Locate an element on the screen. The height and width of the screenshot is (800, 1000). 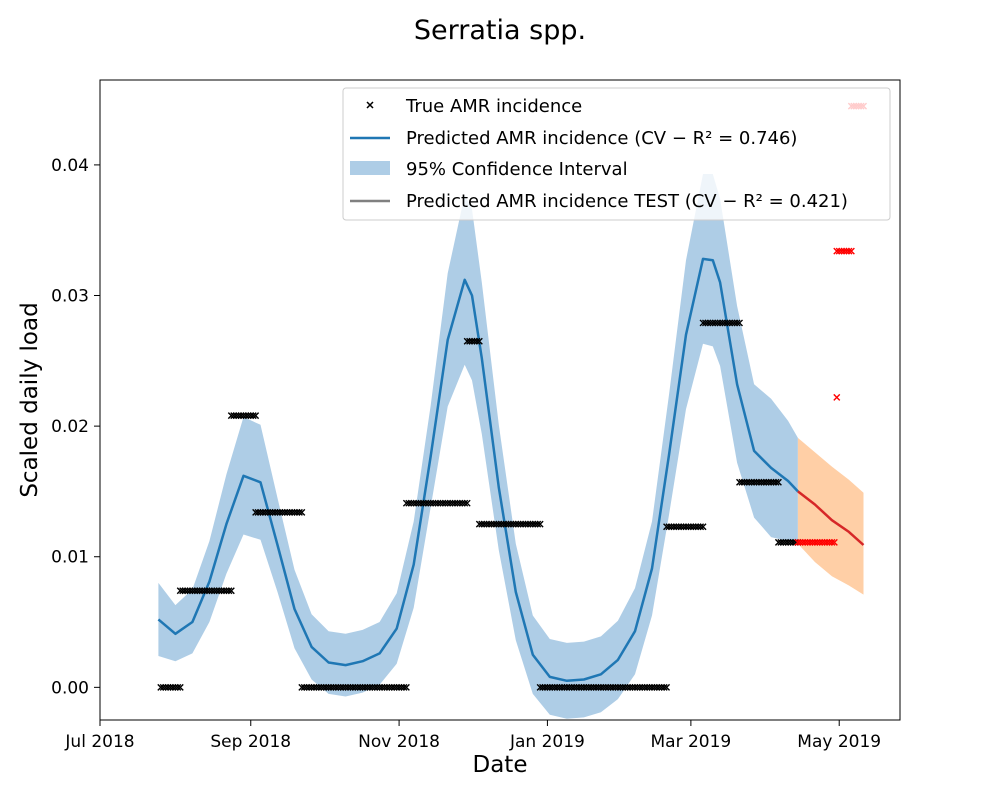
test-prediction-line is located at coordinates (831, 518).